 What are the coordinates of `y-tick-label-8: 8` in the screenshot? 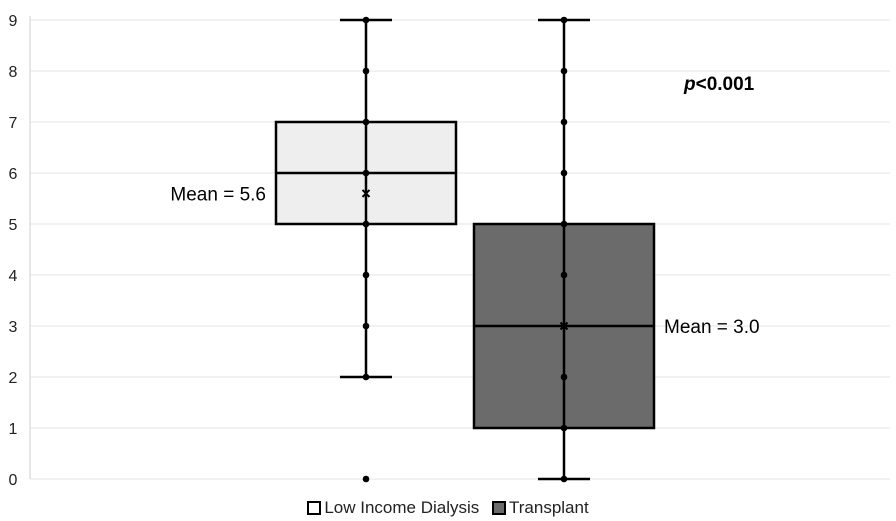 It's located at (13, 72).